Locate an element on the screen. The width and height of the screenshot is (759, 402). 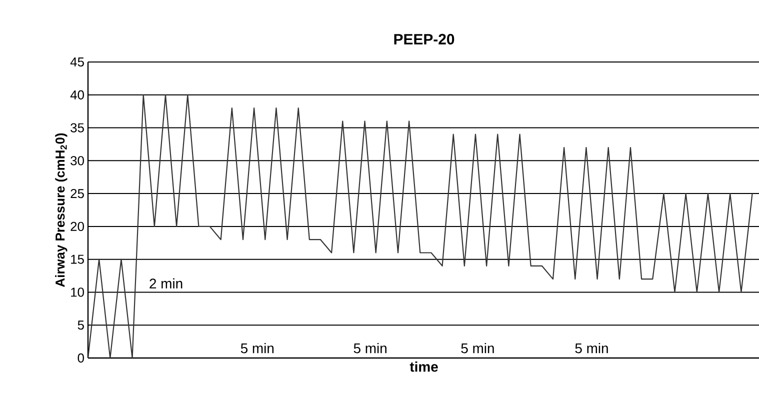
y-tick-label: 5 is located at coordinates (81, 325).